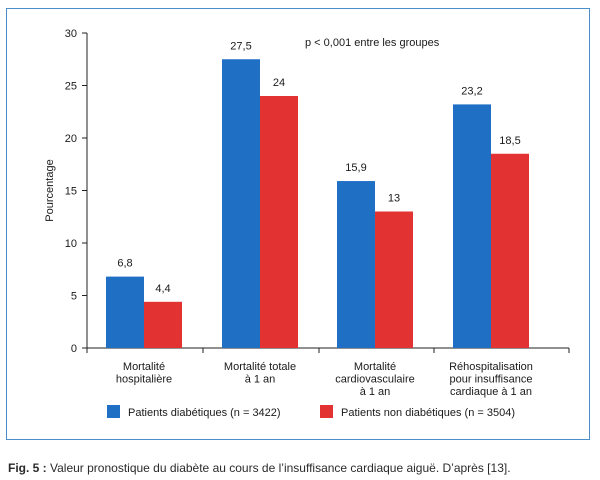  I want to click on data-label: 15,9, so click(355, 168).